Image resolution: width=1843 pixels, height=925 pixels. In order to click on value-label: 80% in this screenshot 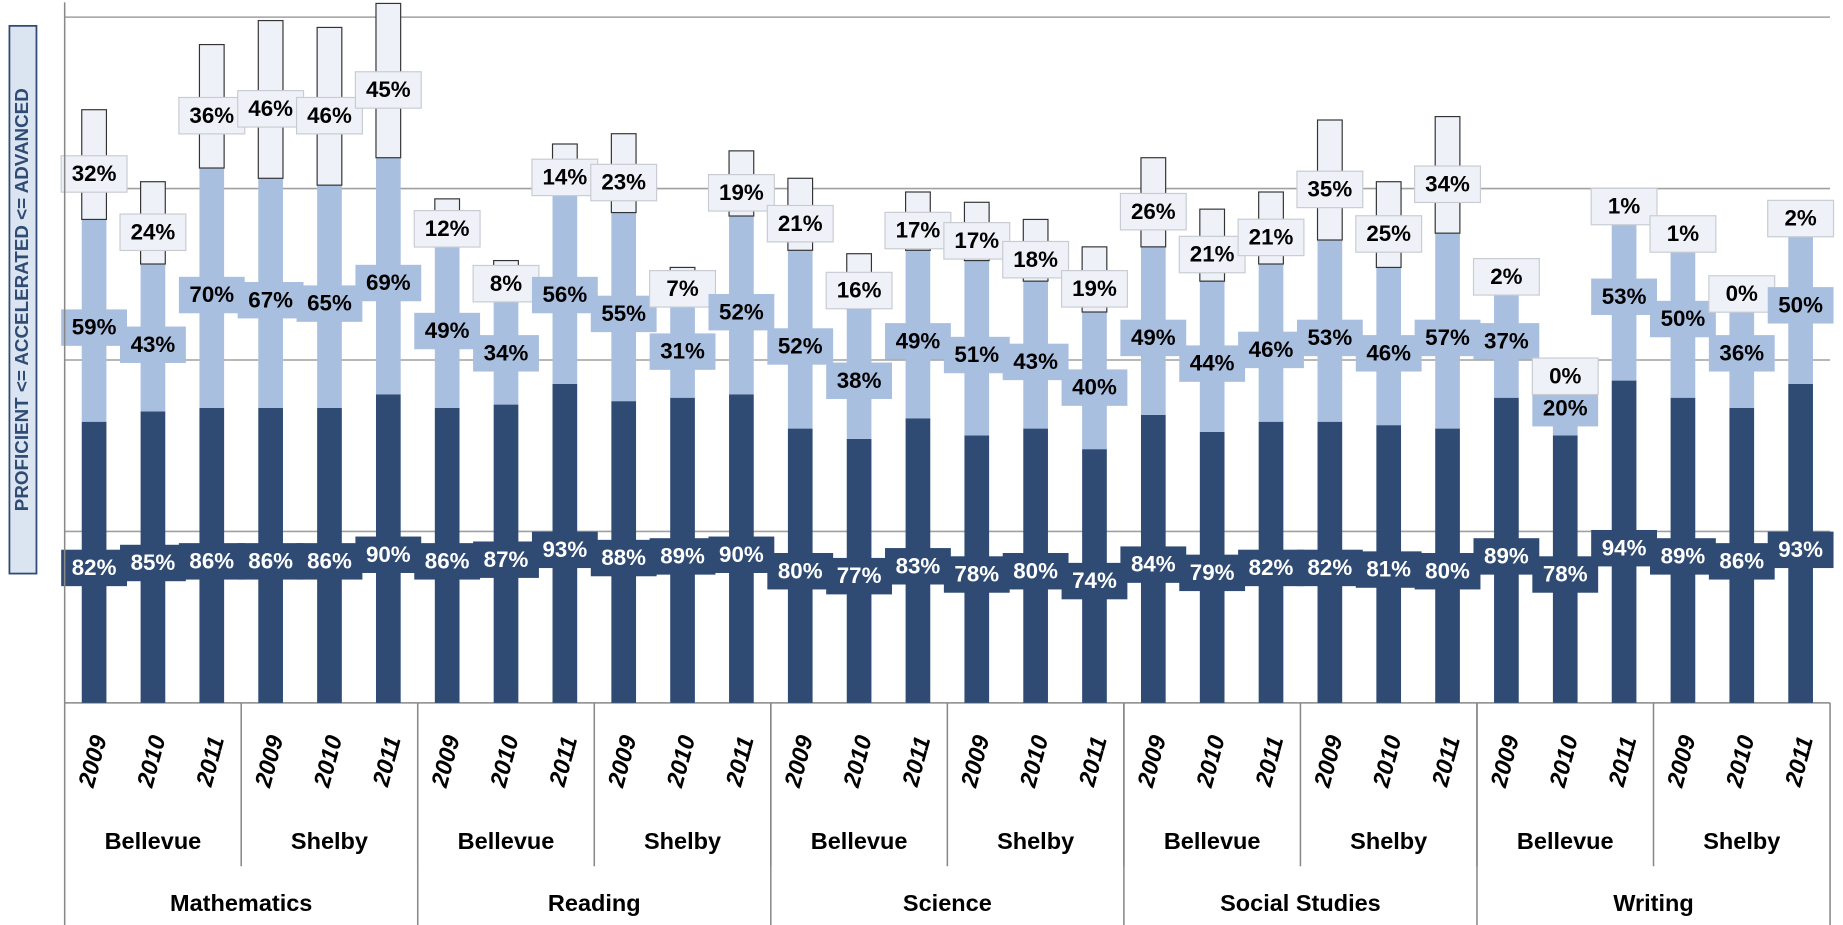, I will do `click(1035, 570)`.